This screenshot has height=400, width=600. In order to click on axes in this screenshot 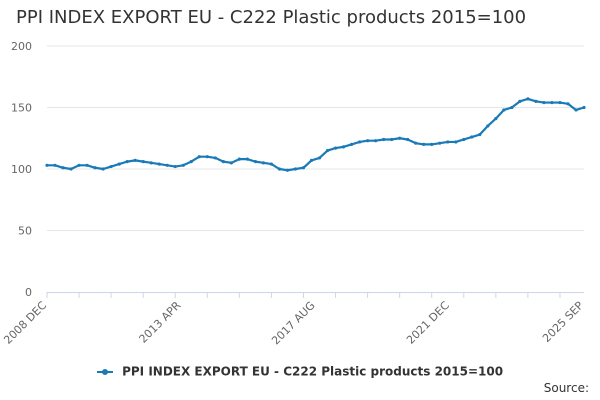, I will do `click(315, 295)`.